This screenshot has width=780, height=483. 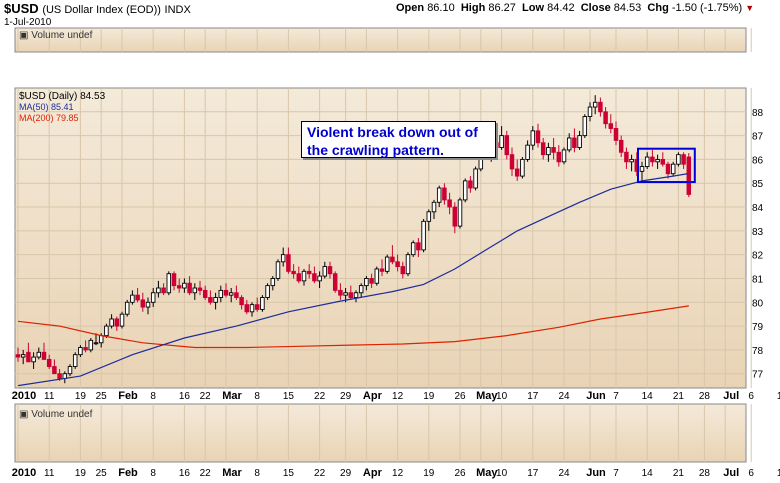 What do you see at coordinates (705, 396) in the screenshot?
I see `x-tick-label-top: 28` at bounding box center [705, 396].